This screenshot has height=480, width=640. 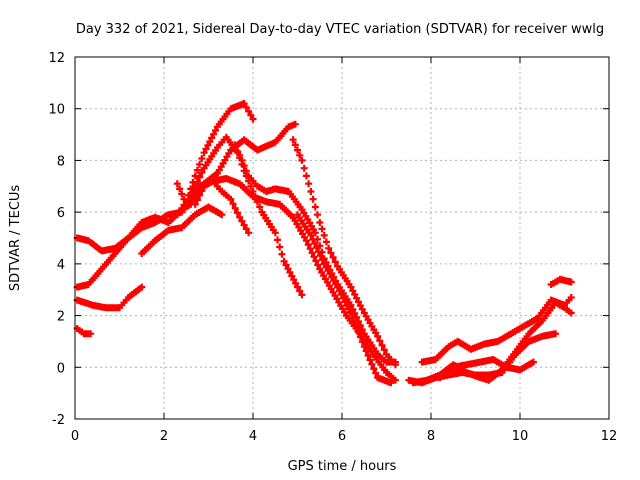 What do you see at coordinates (61, 368) in the screenshot?
I see `y-tick-label: 0` at bounding box center [61, 368].